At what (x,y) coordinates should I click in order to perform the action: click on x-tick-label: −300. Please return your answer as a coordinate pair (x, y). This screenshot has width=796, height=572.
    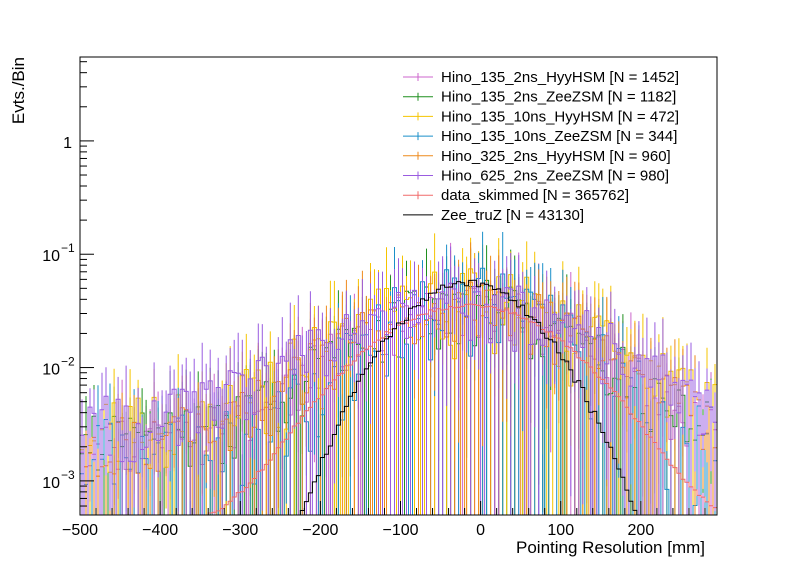
    Looking at the image, I should click on (240, 530).